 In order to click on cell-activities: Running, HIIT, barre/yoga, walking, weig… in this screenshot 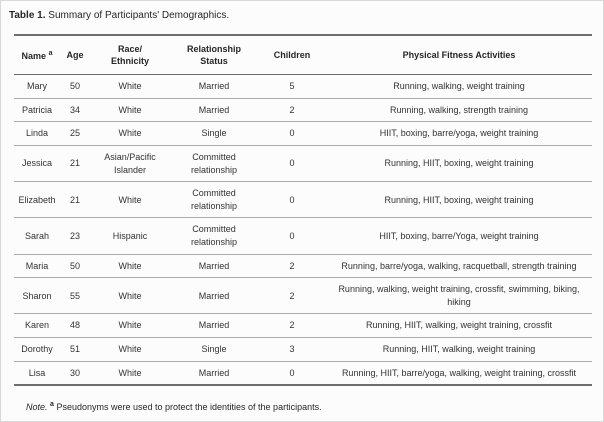, I will do `click(459, 372)`.